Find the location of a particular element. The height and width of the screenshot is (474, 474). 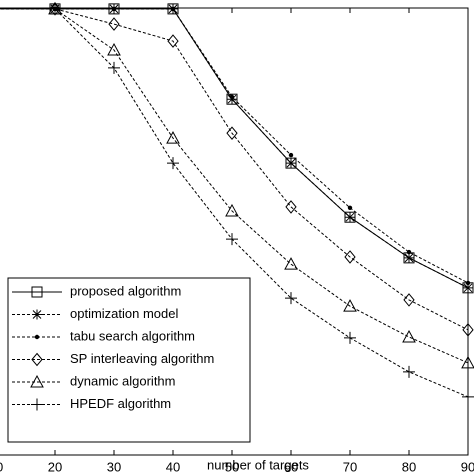

x-axis-label: number of targets is located at coordinates (258, 464).